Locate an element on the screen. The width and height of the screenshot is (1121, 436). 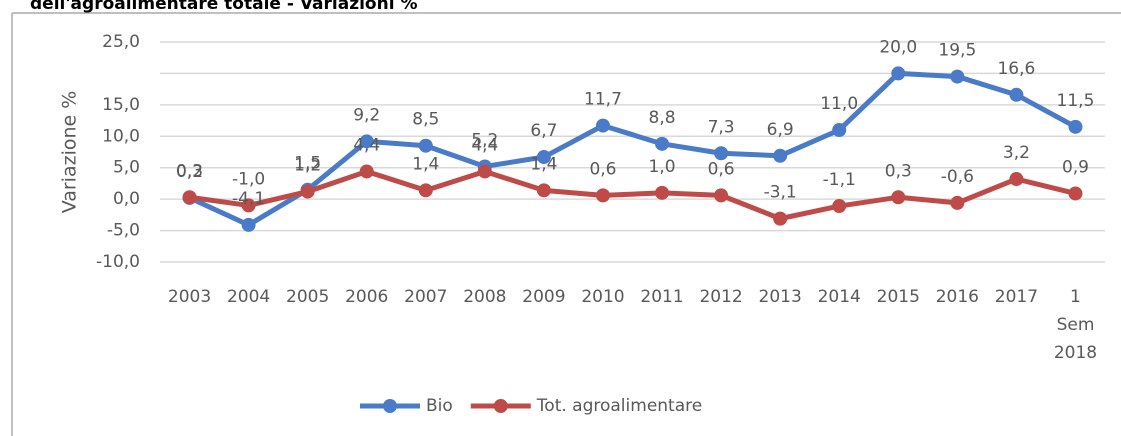
series-line is located at coordinates (633, 195).